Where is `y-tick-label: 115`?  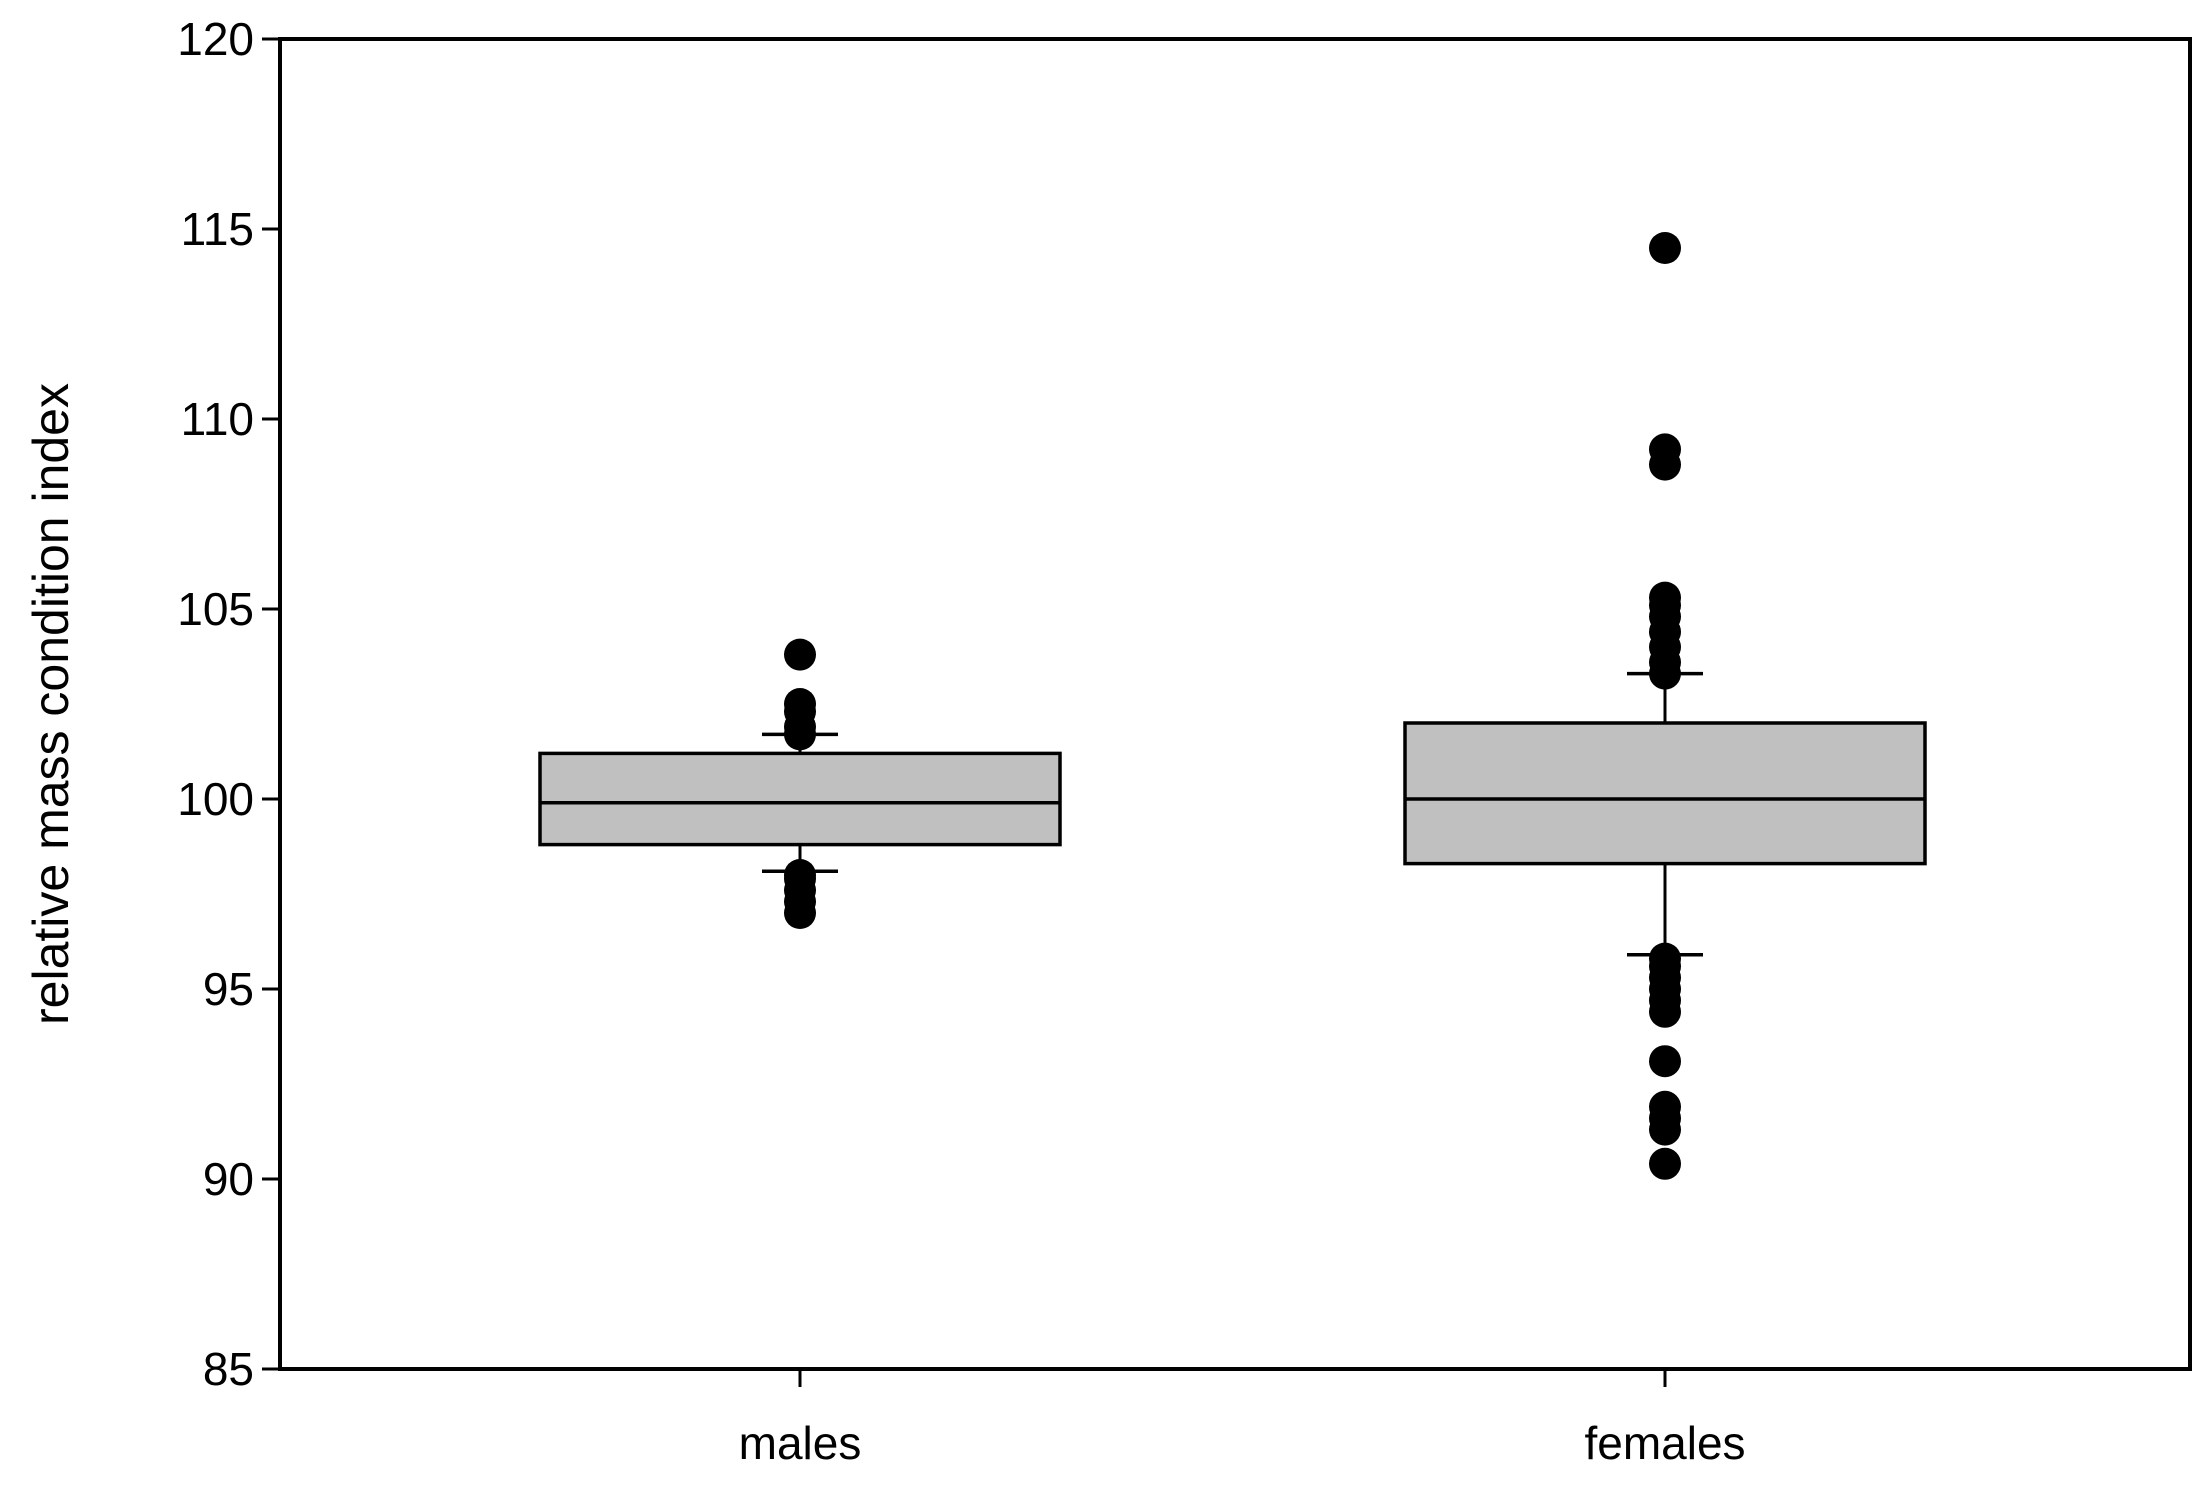 y-tick-label: 115 is located at coordinates (217, 229).